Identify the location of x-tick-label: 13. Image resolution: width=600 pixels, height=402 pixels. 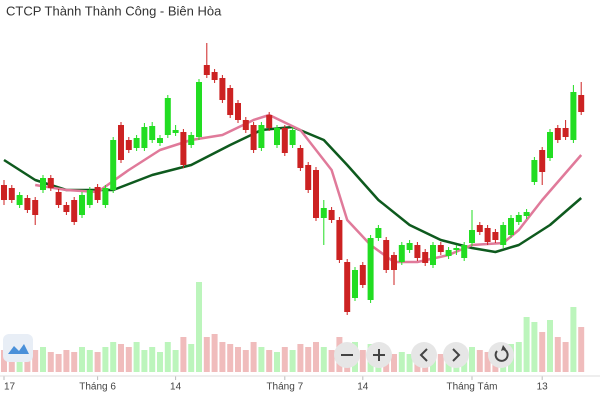
(543, 387).